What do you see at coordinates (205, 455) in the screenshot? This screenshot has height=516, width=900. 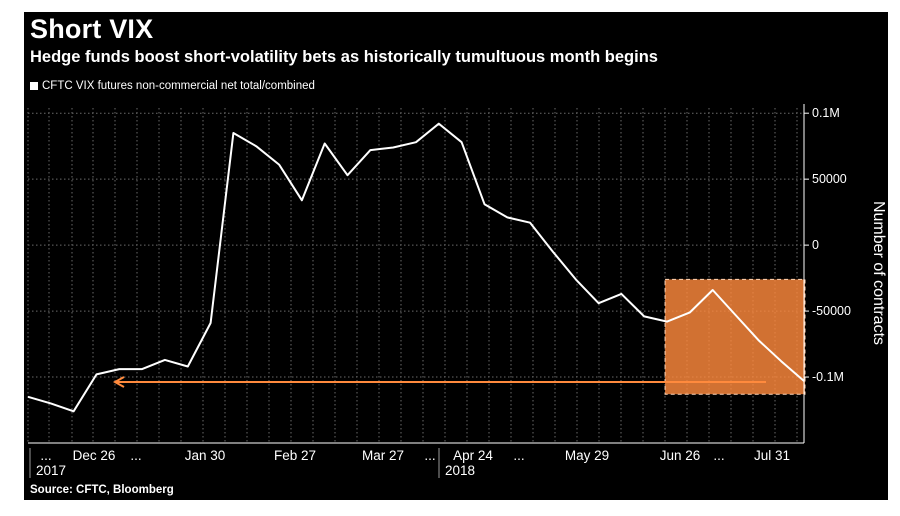 I see `x-tick-label: Jan 30` at bounding box center [205, 455].